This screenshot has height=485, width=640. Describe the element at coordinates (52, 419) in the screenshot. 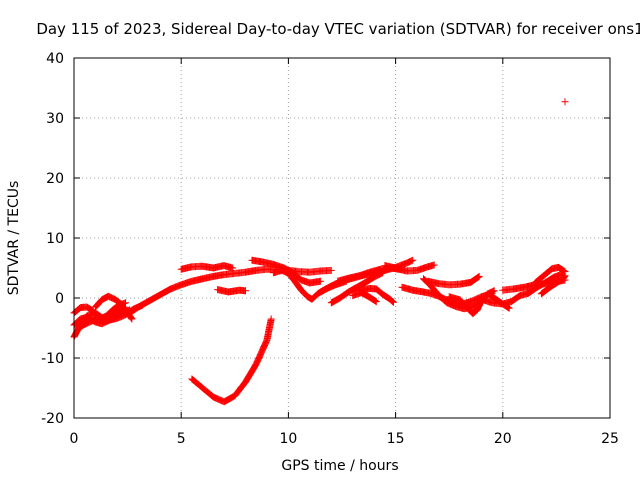

I see `y-tick-label: -20` at that location.